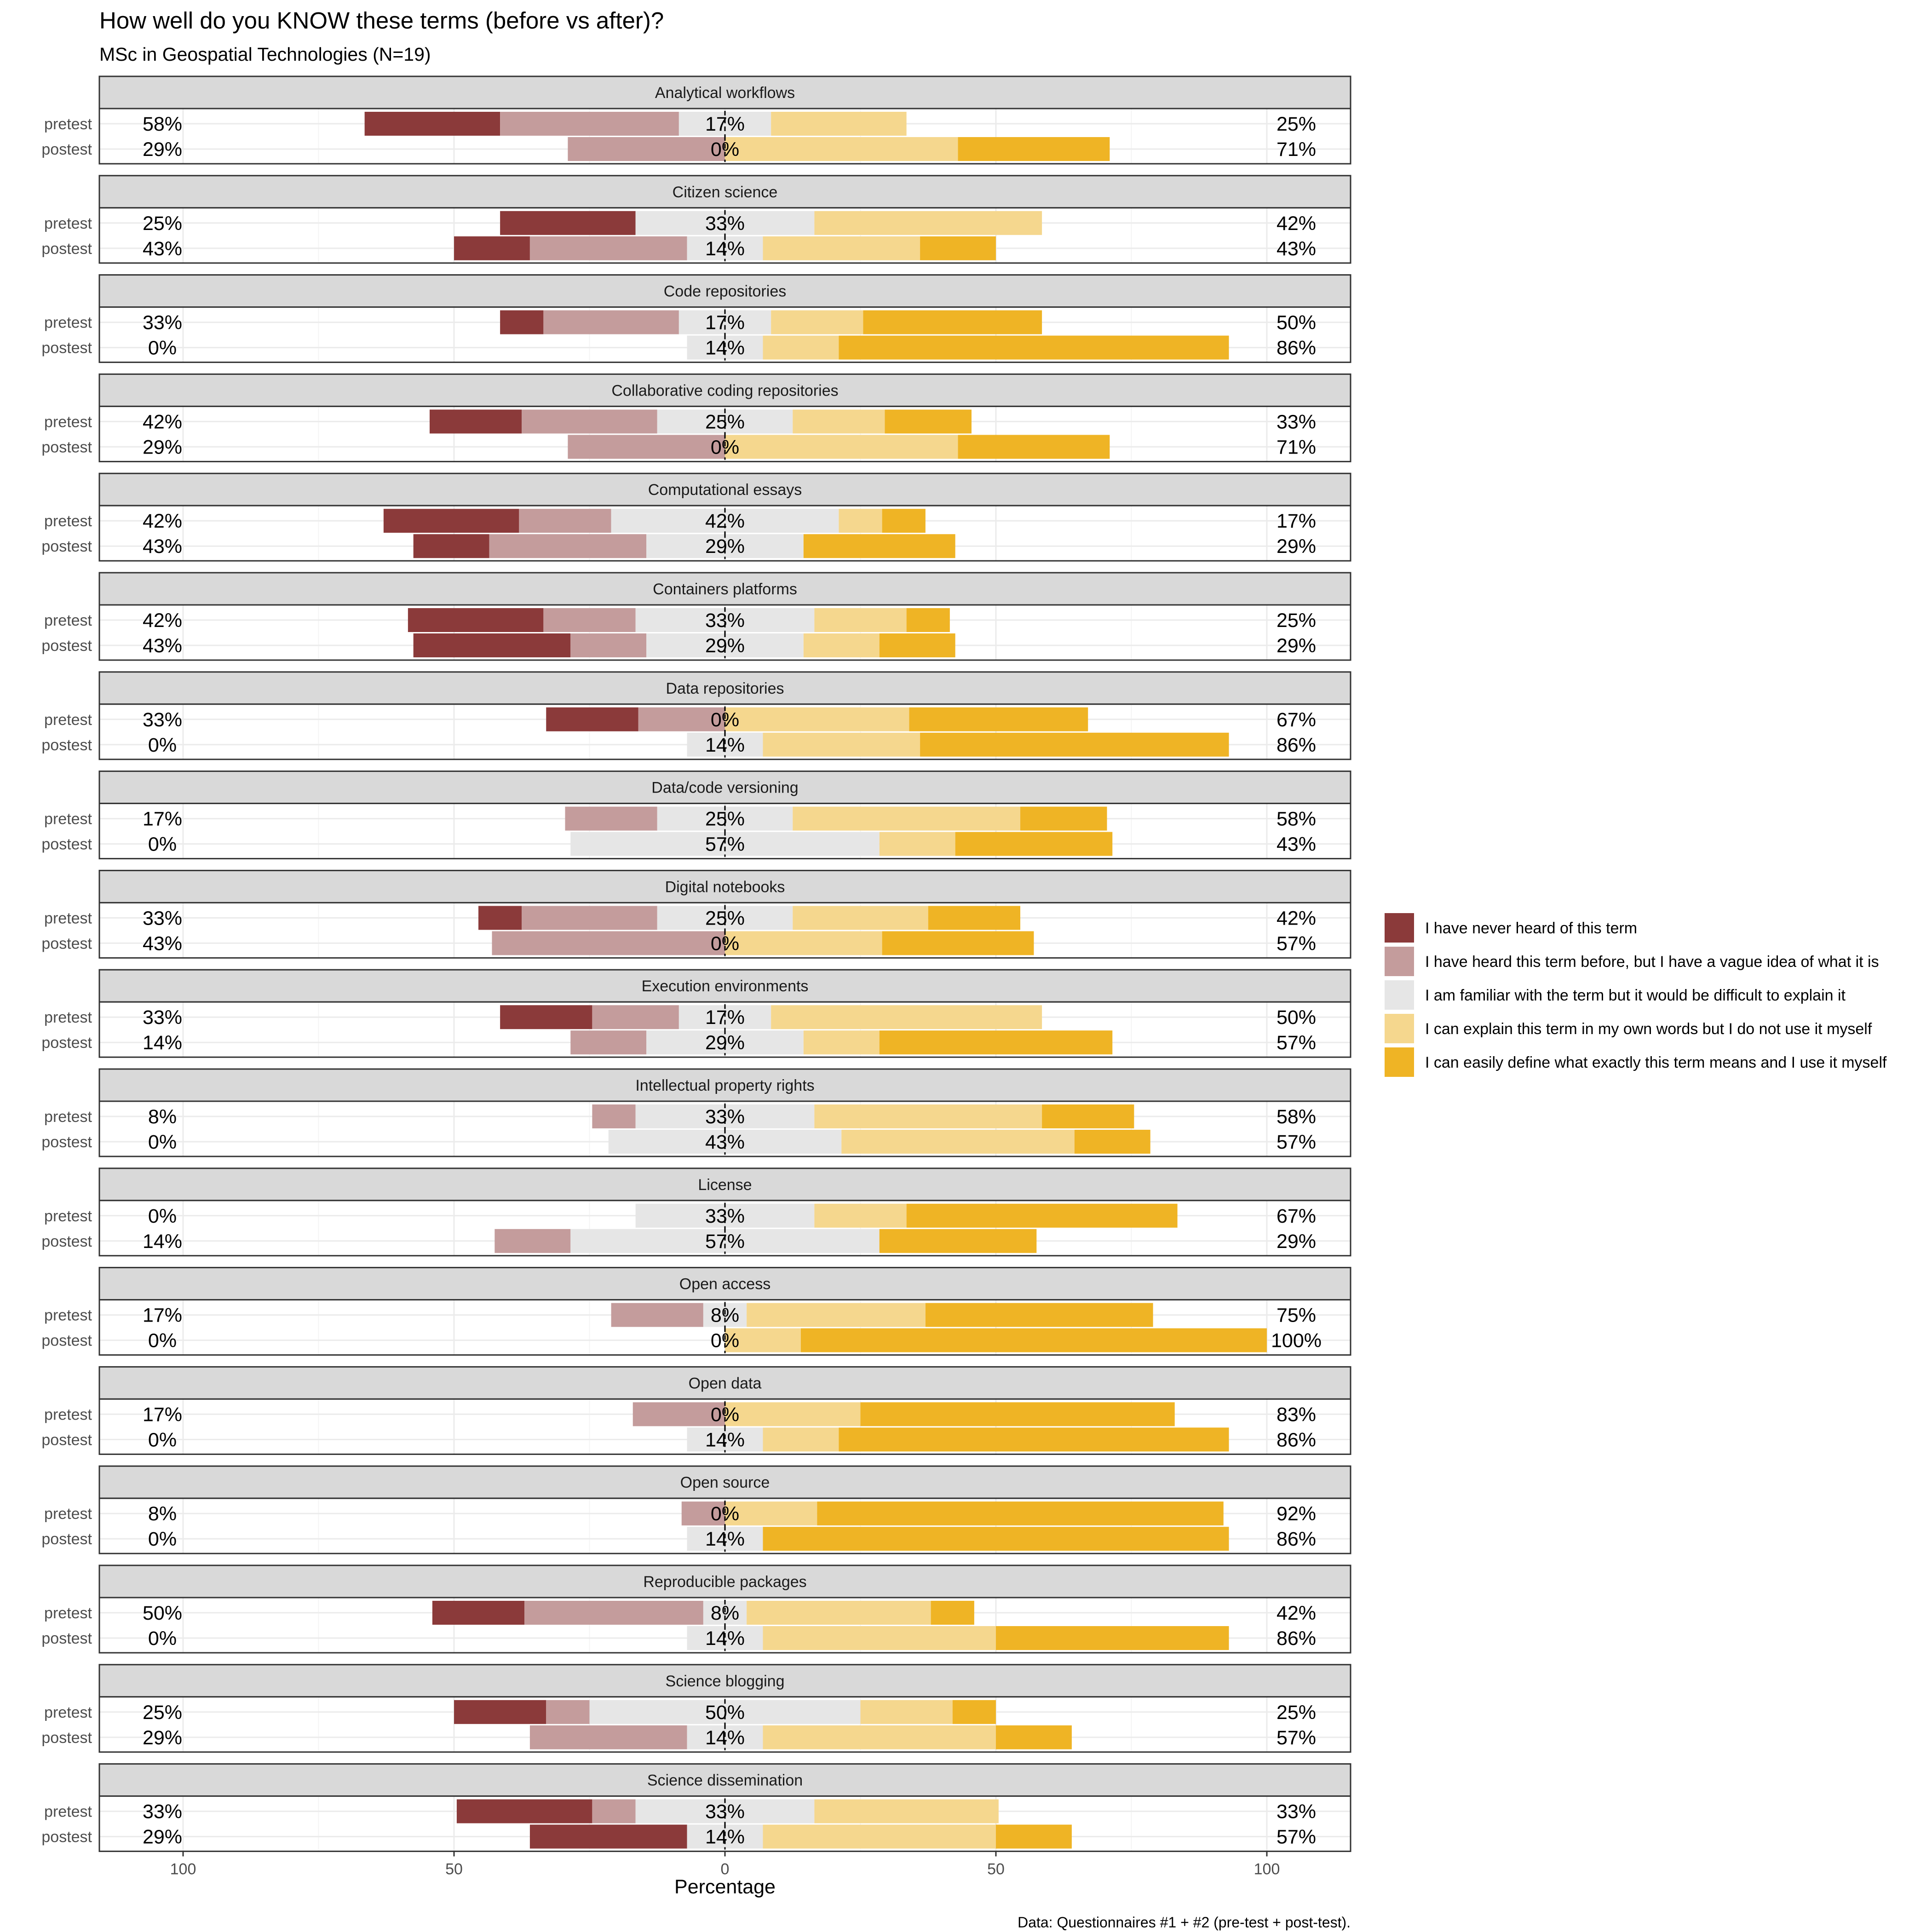 Image resolution: width=1932 pixels, height=1932 pixels. What do you see at coordinates (725, 1185) in the screenshot?
I see `facet-strip-label: License` at bounding box center [725, 1185].